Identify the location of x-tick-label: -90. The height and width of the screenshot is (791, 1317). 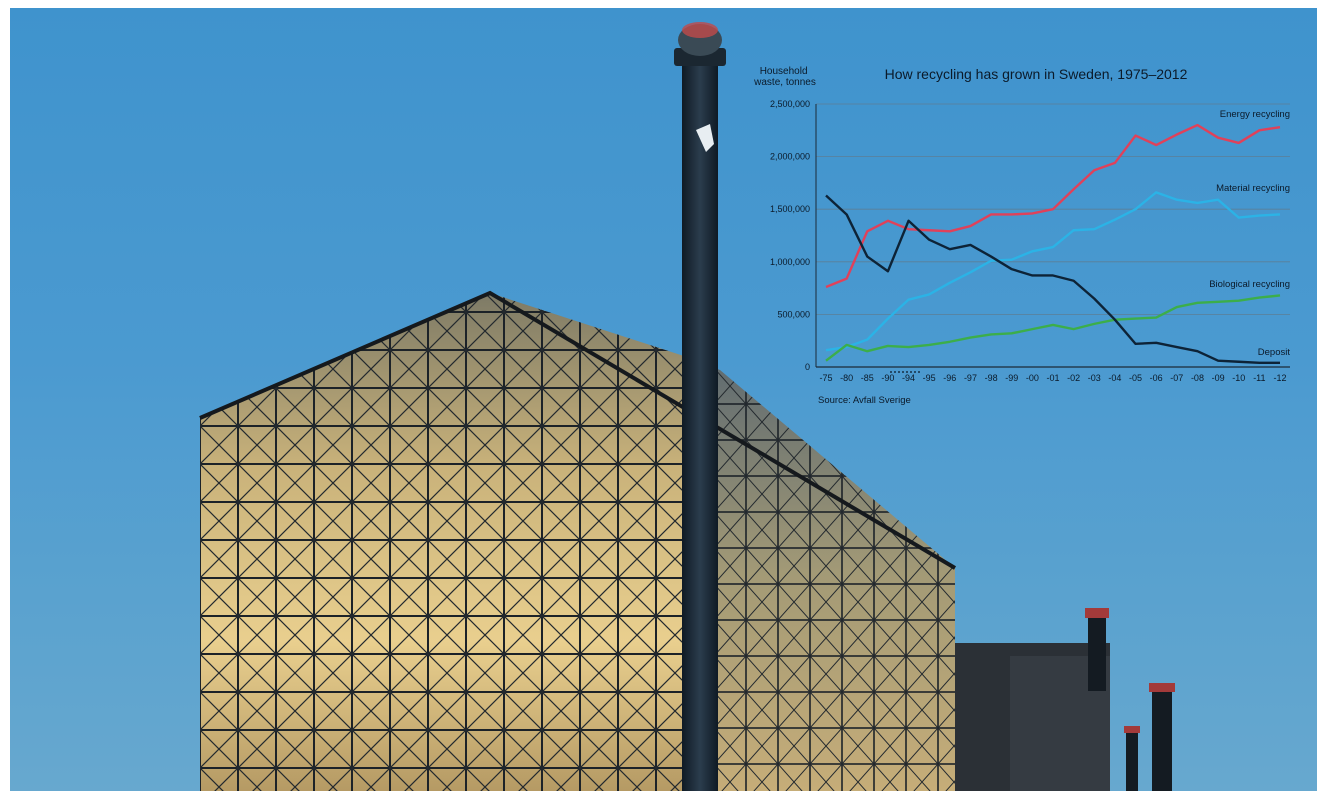
(887, 378).